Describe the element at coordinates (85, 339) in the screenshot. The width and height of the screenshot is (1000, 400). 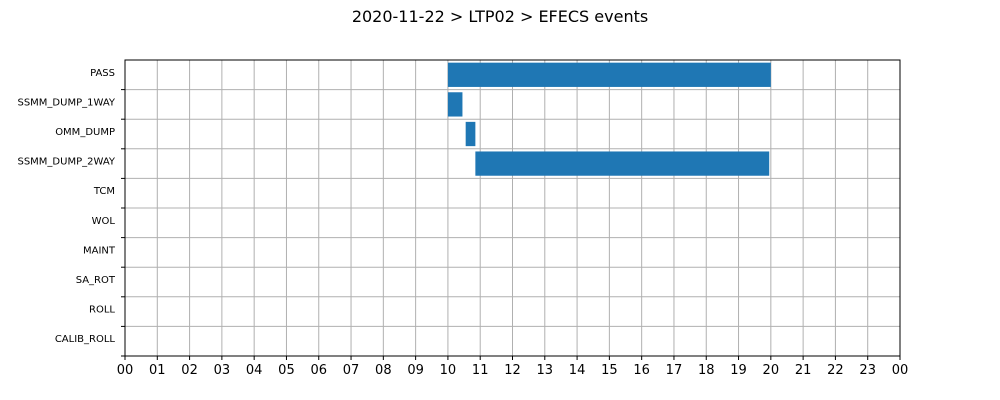
I see `y-tick-label: CALIB_ROLL` at that location.